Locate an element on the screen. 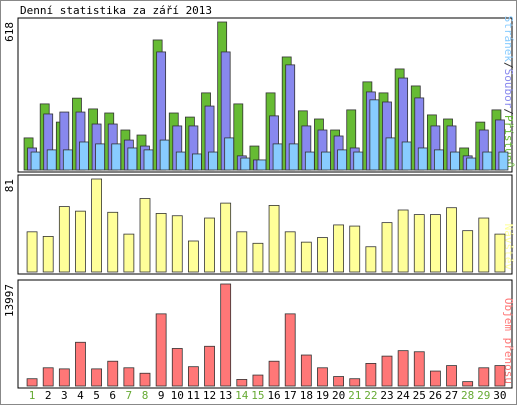 The width and height of the screenshot is (517, 405). x-tick-label: 27 is located at coordinates (451, 395).